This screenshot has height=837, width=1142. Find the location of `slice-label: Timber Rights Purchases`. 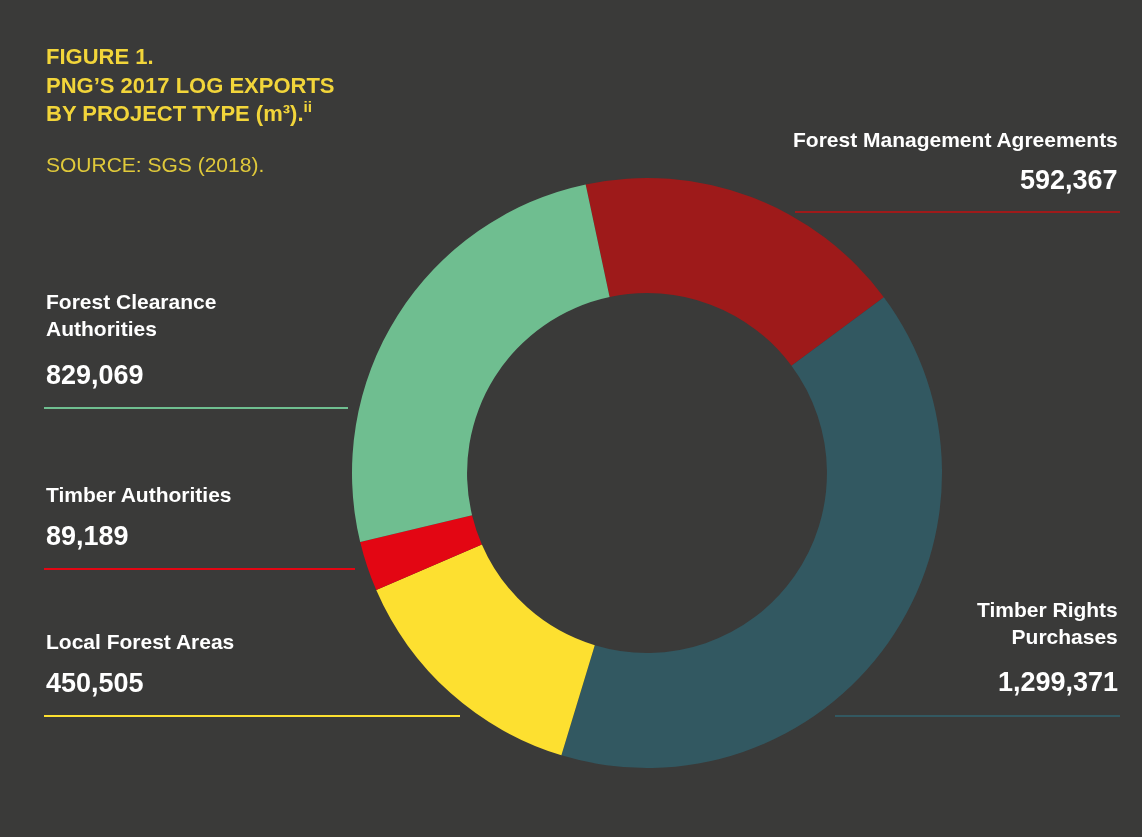

slice-label: Timber Rights Purchases is located at coordinates (1047, 623).